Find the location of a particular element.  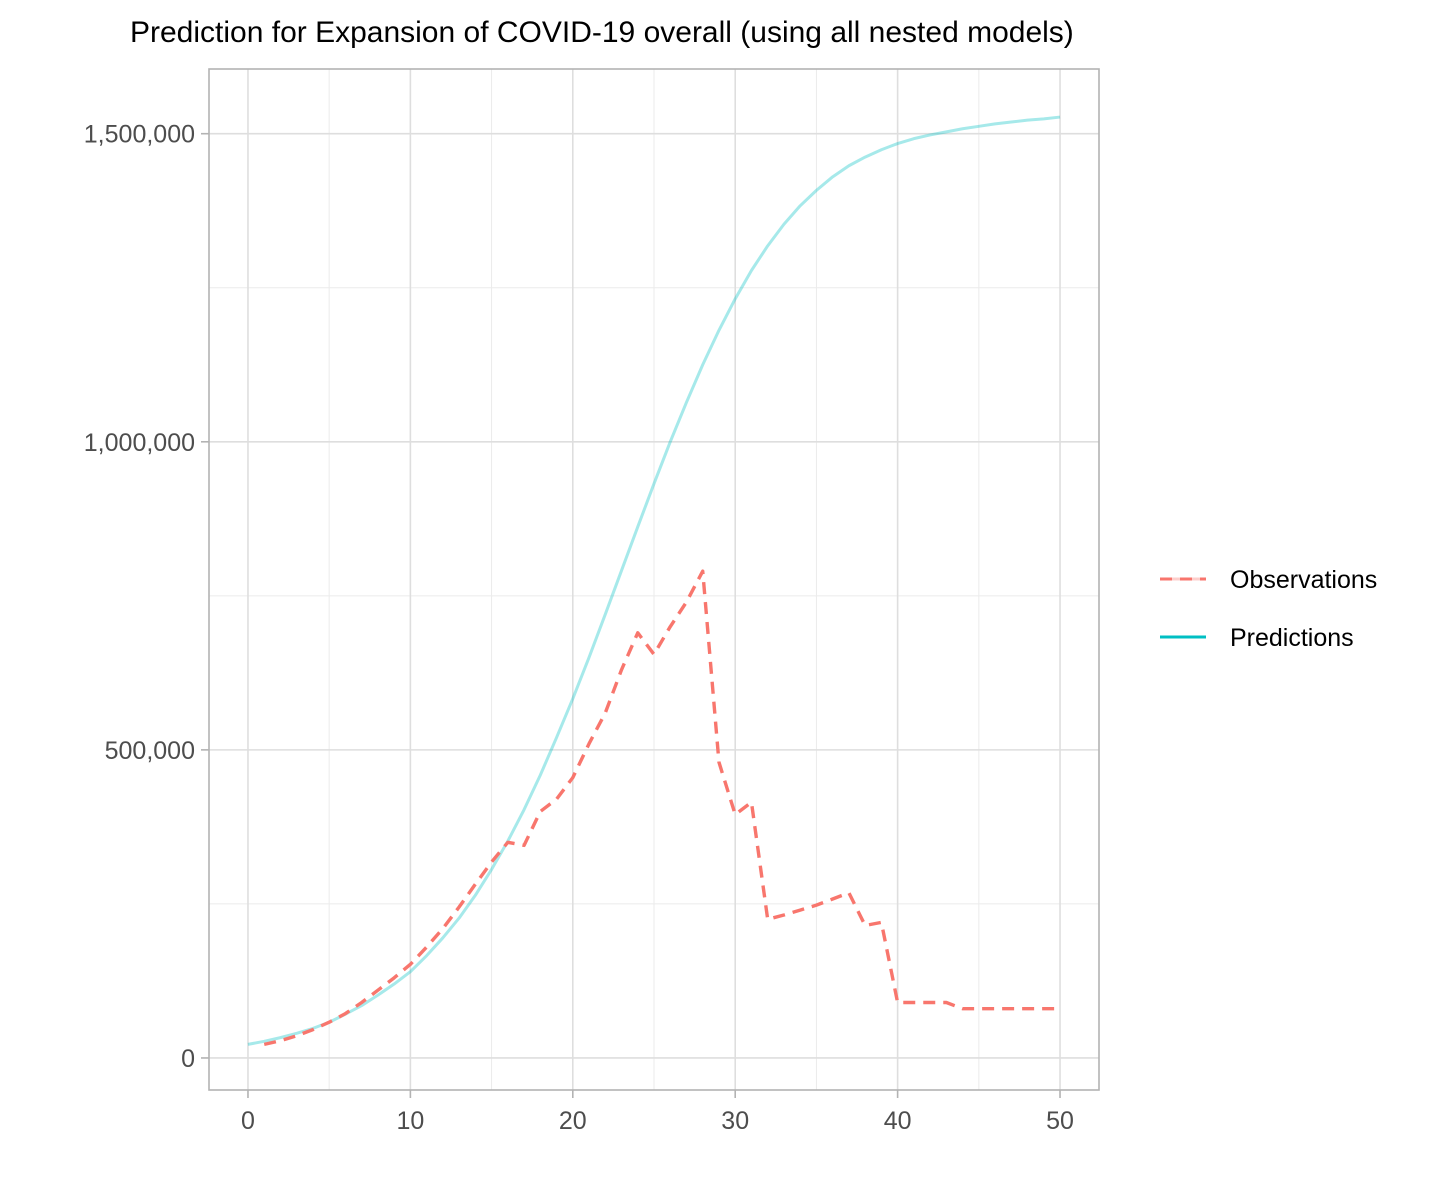

x-tick-label: 50 is located at coordinates (1060, 1121).